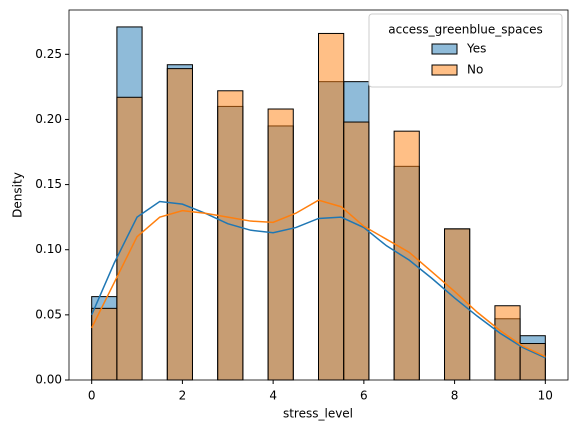 This screenshot has height=433, width=576. I want to click on x-tick-label: 6, so click(364, 396).